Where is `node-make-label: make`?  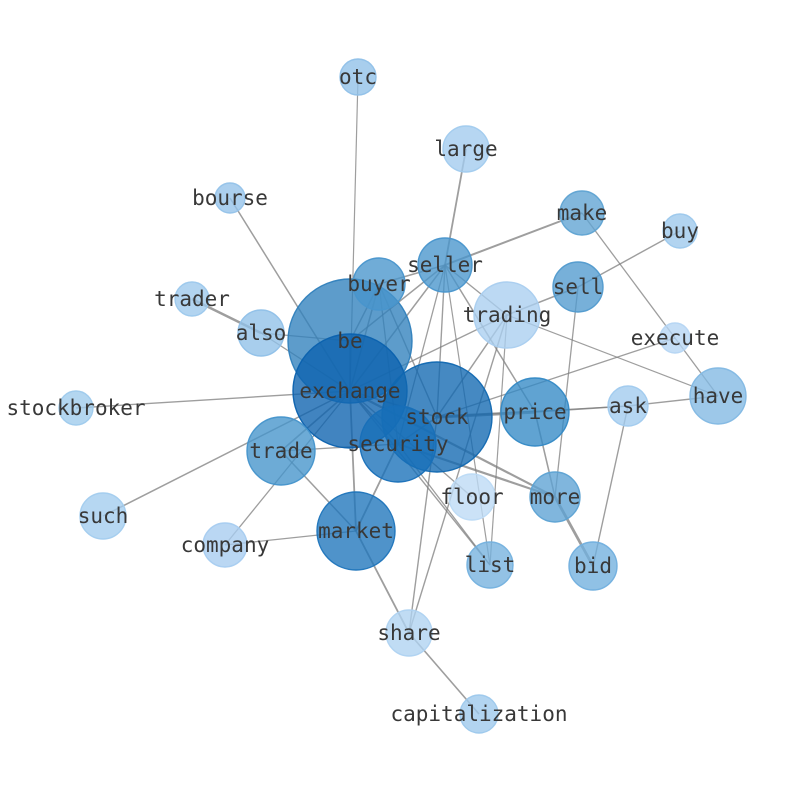
node-make-label: make is located at coordinates (582, 213).